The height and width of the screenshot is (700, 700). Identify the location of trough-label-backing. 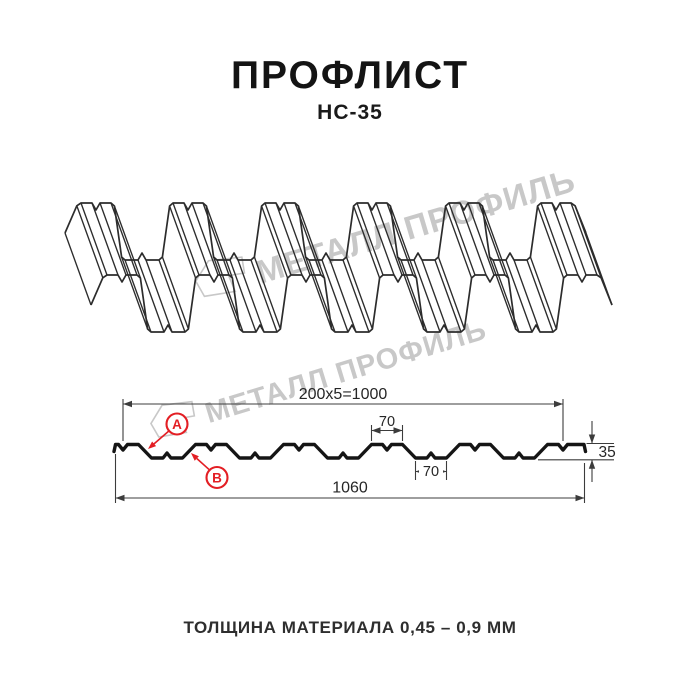
(431, 470).